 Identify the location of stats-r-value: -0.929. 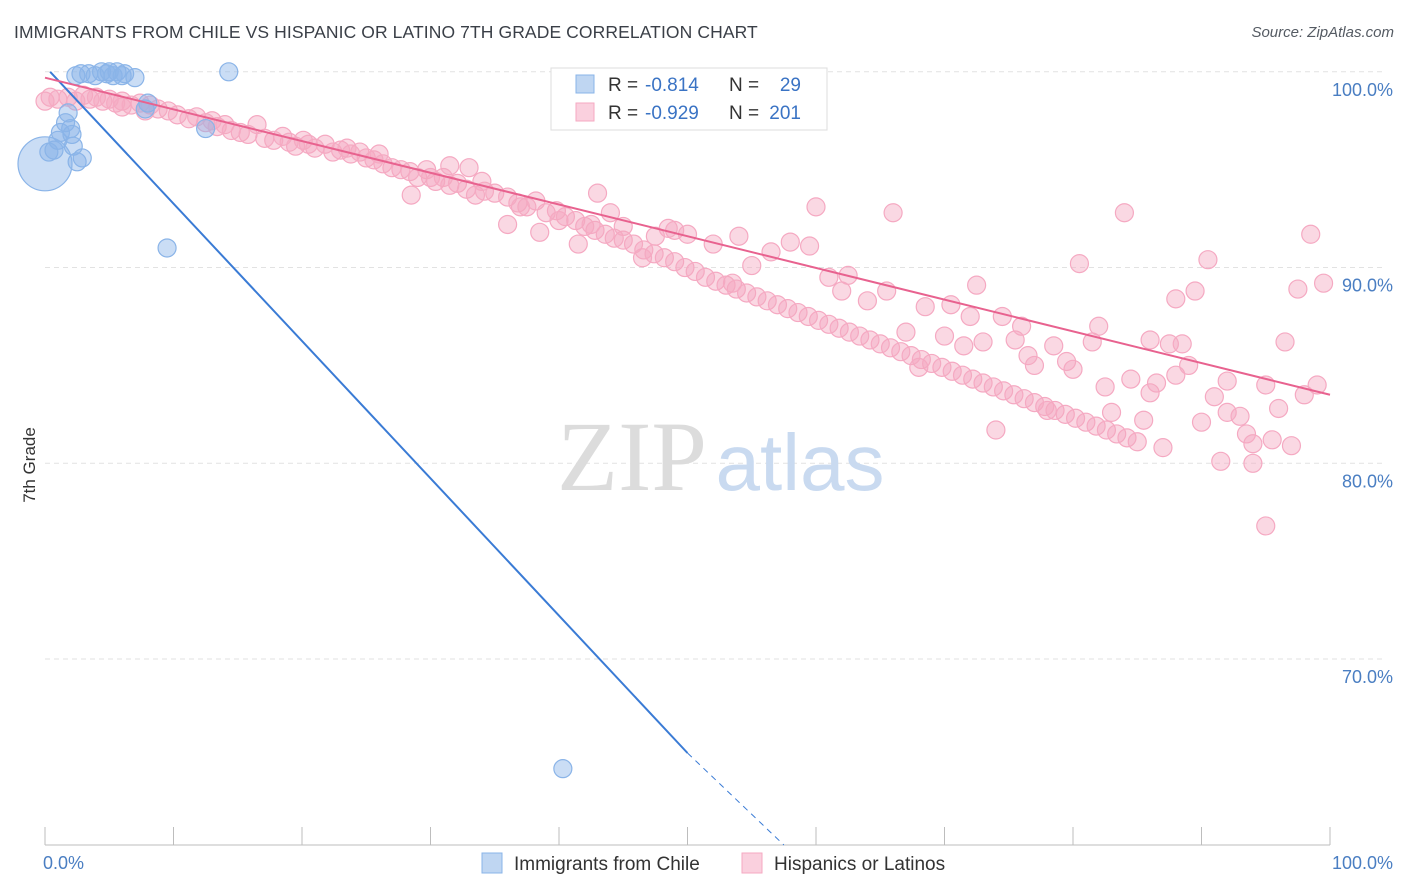
(672, 113).